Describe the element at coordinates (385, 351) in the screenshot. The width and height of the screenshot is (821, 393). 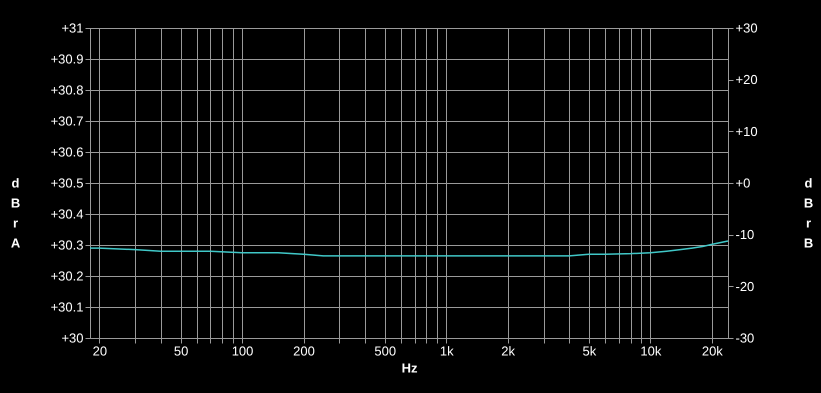
I see `x-tick-label: 500` at that location.